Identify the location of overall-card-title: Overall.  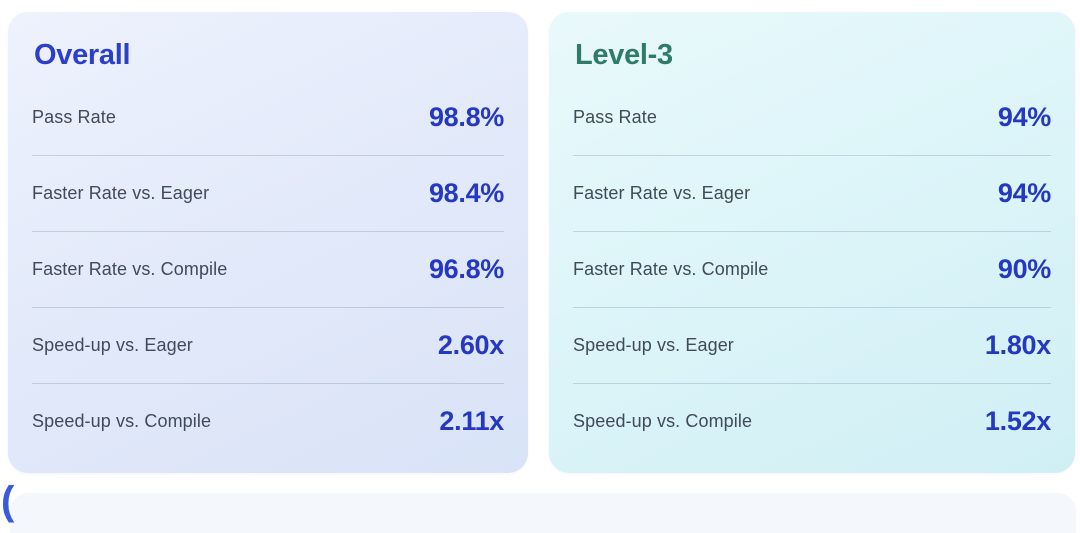
(82, 55).